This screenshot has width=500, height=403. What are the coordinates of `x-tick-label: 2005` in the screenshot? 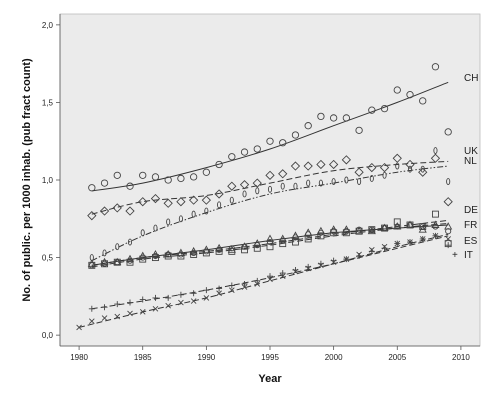 It's located at (397, 357).